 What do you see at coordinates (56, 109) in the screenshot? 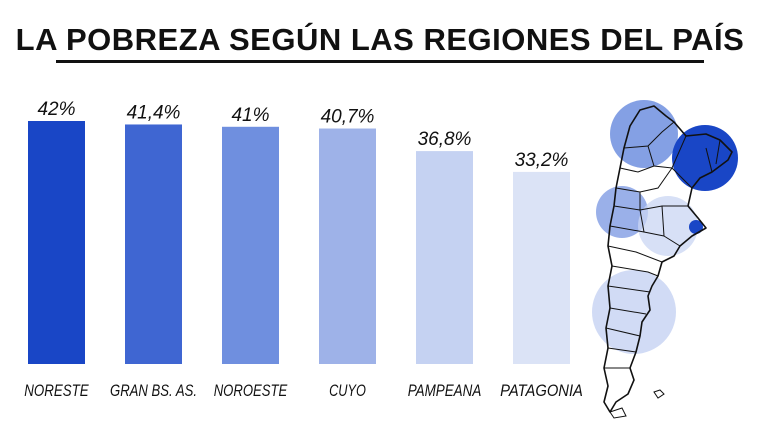
I see `bar-value-label: 42%` at bounding box center [56, 109].